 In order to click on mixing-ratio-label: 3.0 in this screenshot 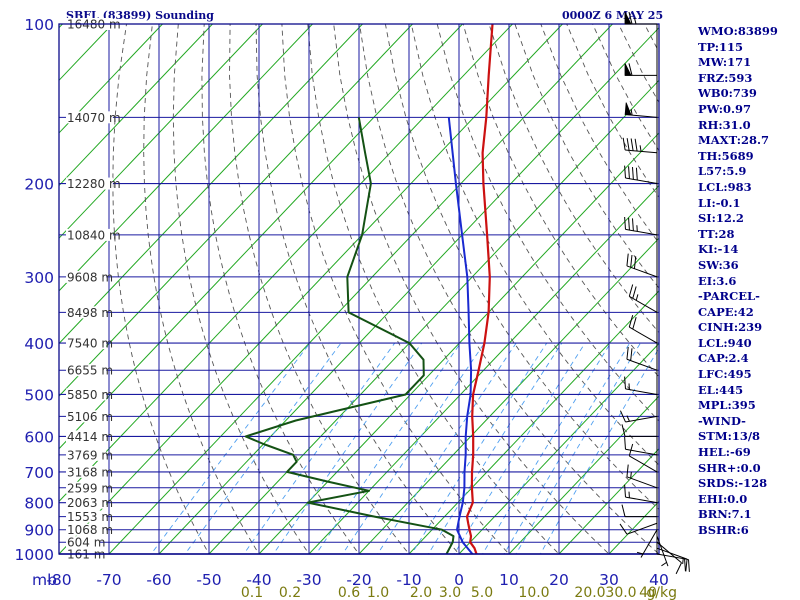, I will do `click(450, 592)`.